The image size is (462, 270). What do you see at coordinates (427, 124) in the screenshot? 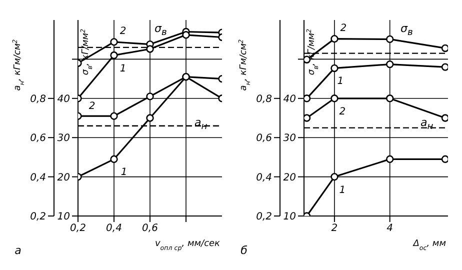
I see `annotation: a$_{н}$` at bounding box center [427, 124].